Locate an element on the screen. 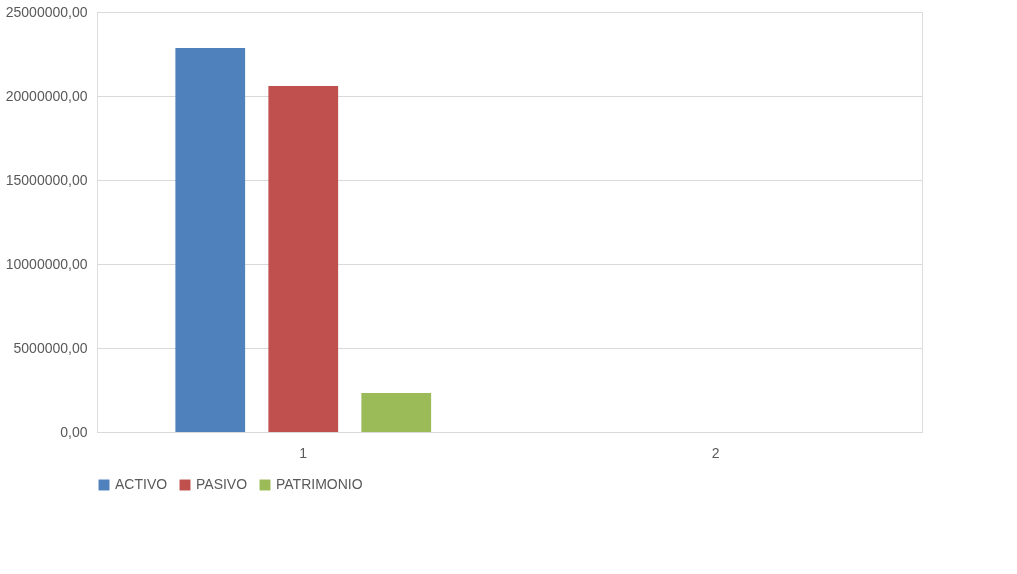 The width and height of the screenshot is (1017, 574). legend-label: PASIVO is located at coordinates (222, 484).